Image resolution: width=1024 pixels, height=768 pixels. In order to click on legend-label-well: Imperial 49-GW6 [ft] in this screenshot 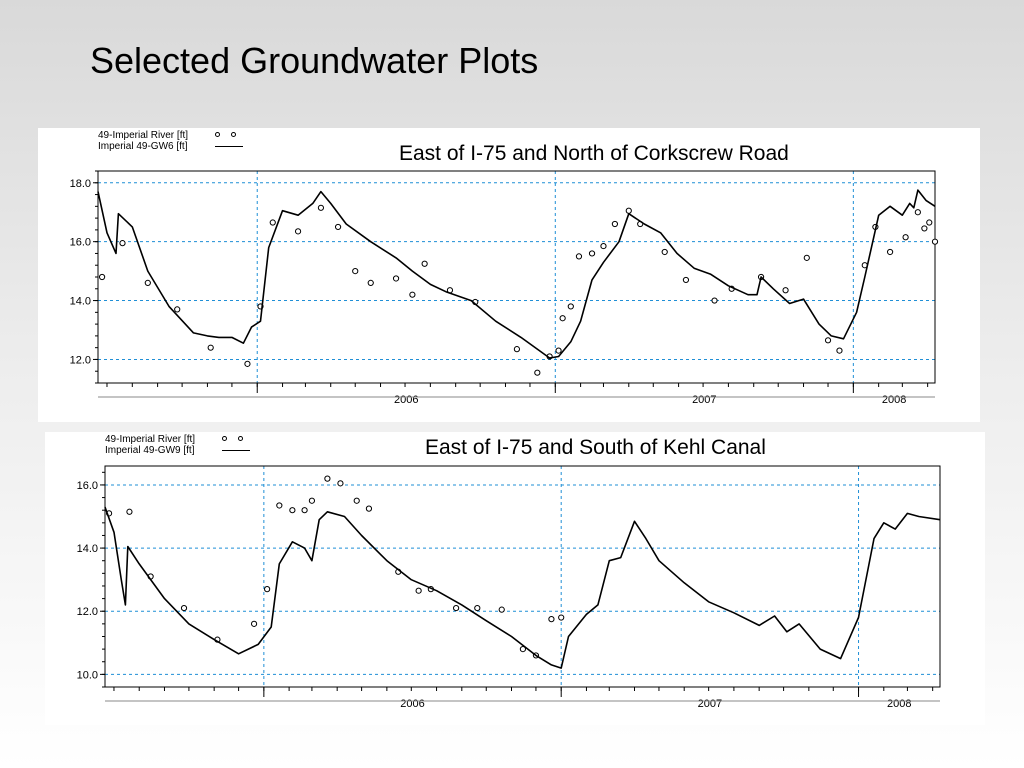, I will do `click(143, 146)`.